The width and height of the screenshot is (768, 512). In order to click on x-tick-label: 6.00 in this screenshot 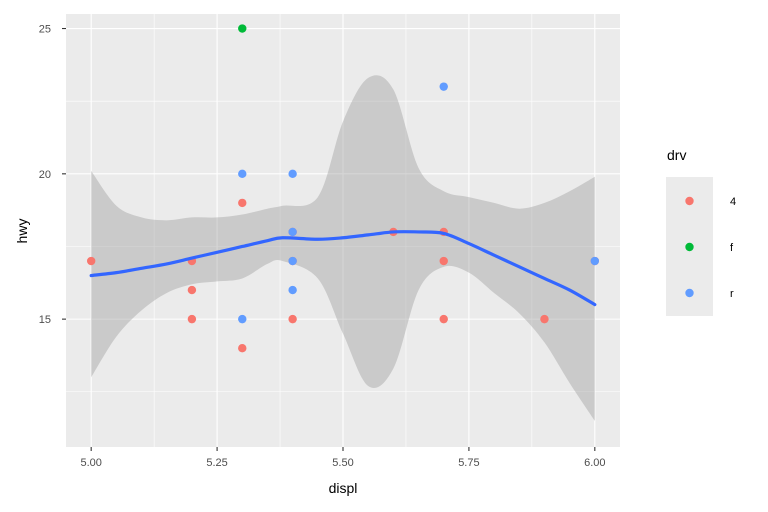, I will do `click(594, 463)`.